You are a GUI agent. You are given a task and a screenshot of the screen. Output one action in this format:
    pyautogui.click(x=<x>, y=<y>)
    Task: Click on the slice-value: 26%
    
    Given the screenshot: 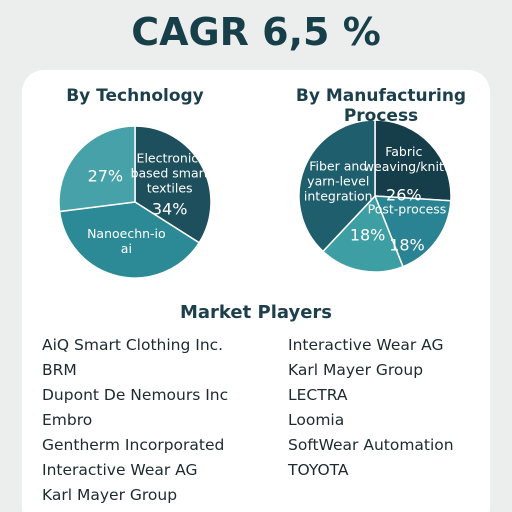 What is the action you would take?
    pyautogui.click(x=404, y=195)
    